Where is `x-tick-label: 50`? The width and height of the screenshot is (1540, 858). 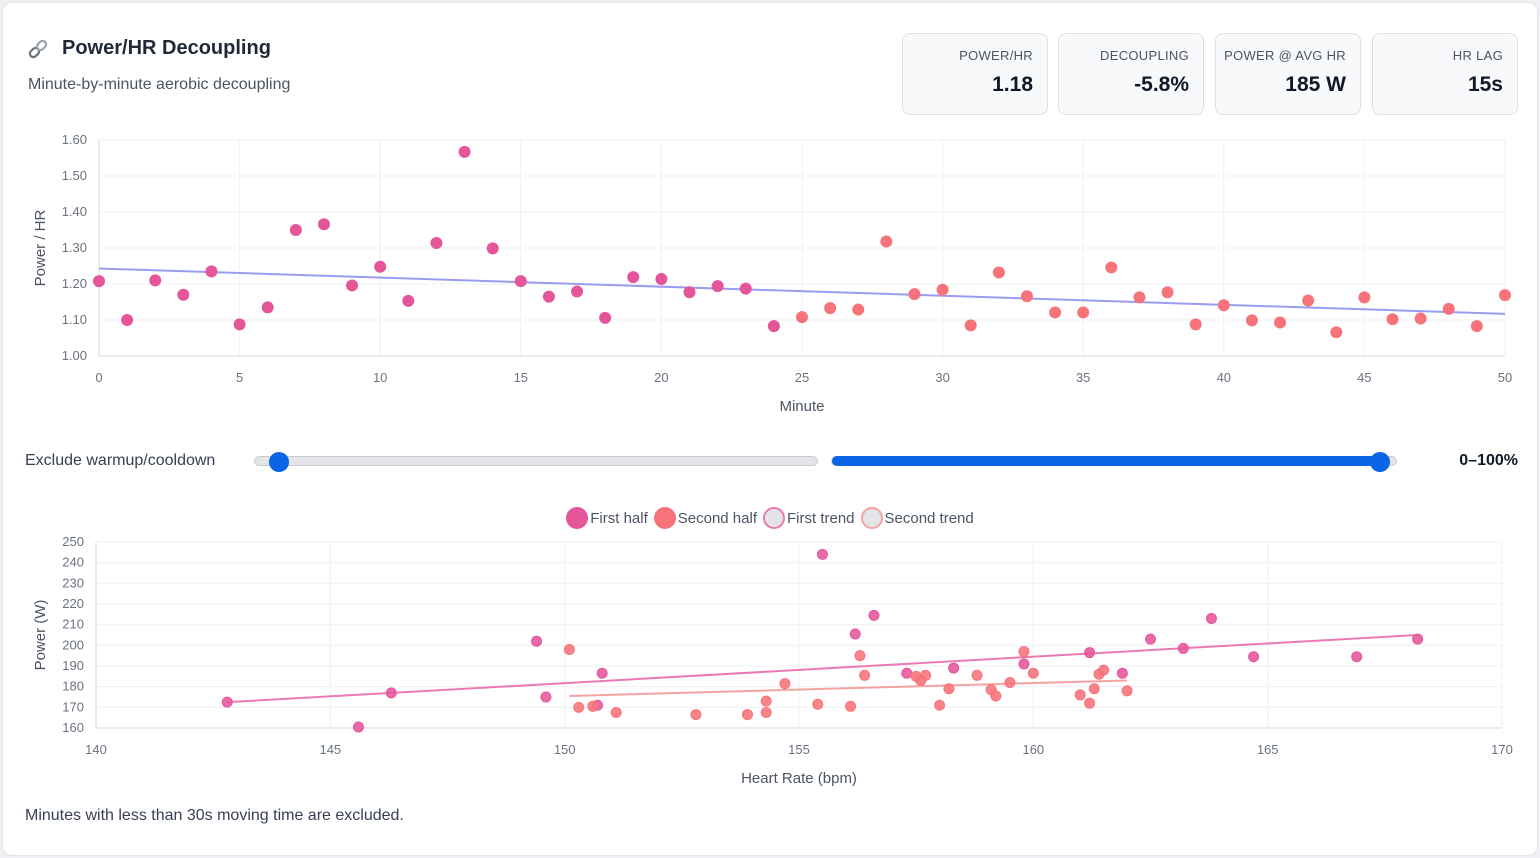
x-tick-label: 50 is located at coordinates (1505, 377).